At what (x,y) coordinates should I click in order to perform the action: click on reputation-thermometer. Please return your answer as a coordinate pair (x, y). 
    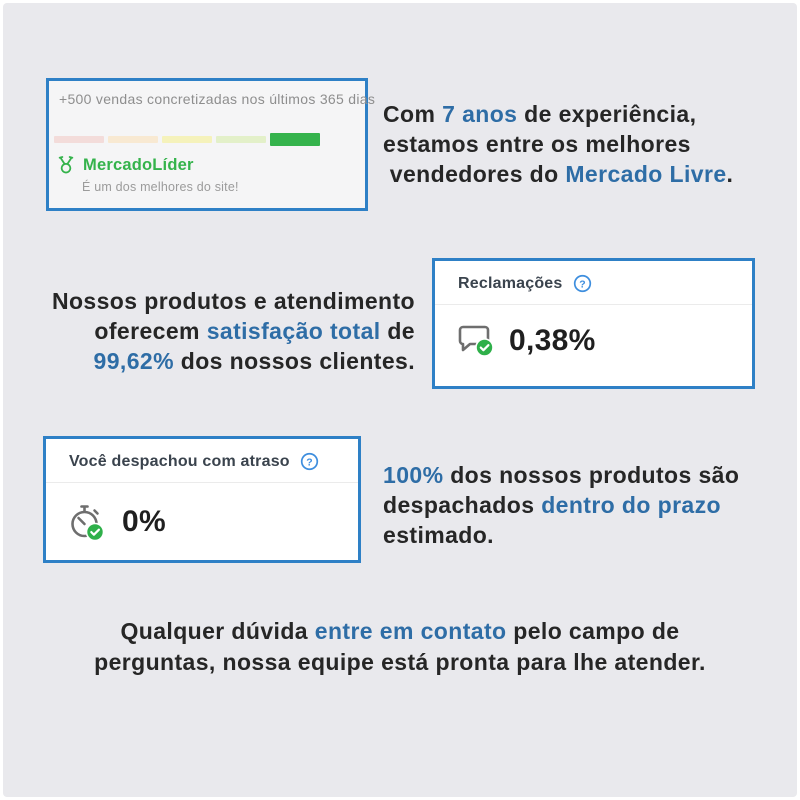
    Looking at the image, I should click on (187, 139).